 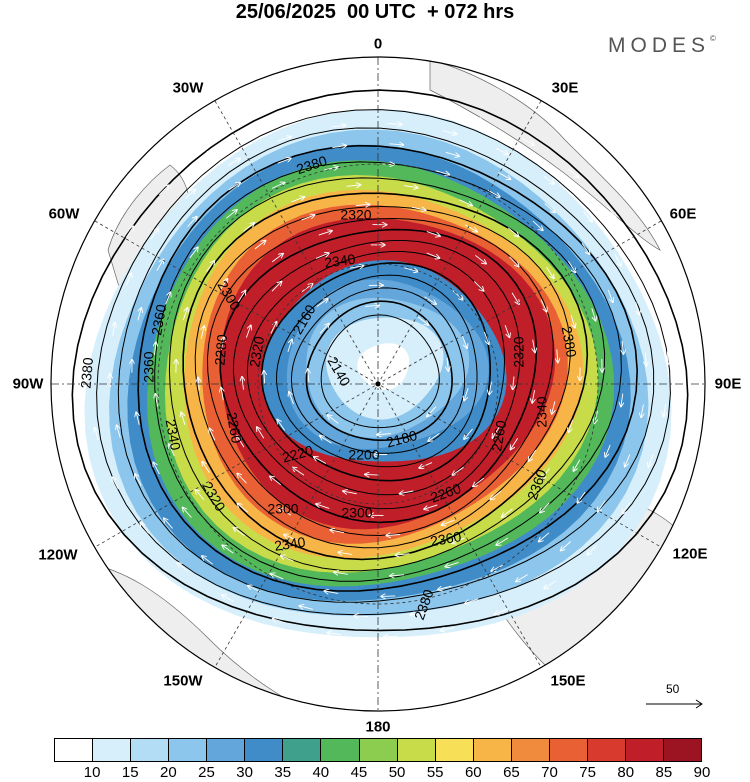 What do you see at coordinates (569, 342) in the screenshot?
I see `contour-label-c10: 2380` at bounding box center [569, 342].